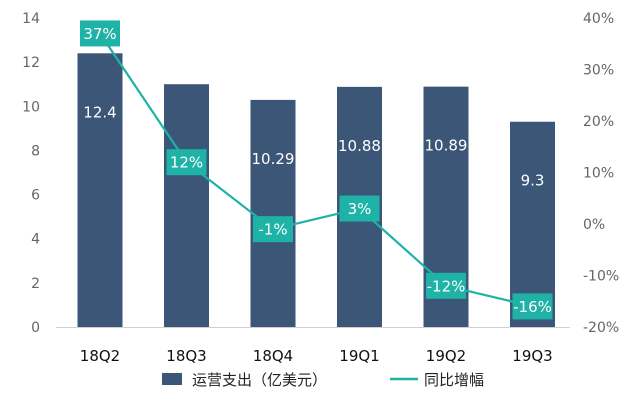 The width and height of the screenshot is (641, 403). I want to click on right-y-axis: -20% -10% 0% 10% 20% 30% 40%, so click(601, 173).